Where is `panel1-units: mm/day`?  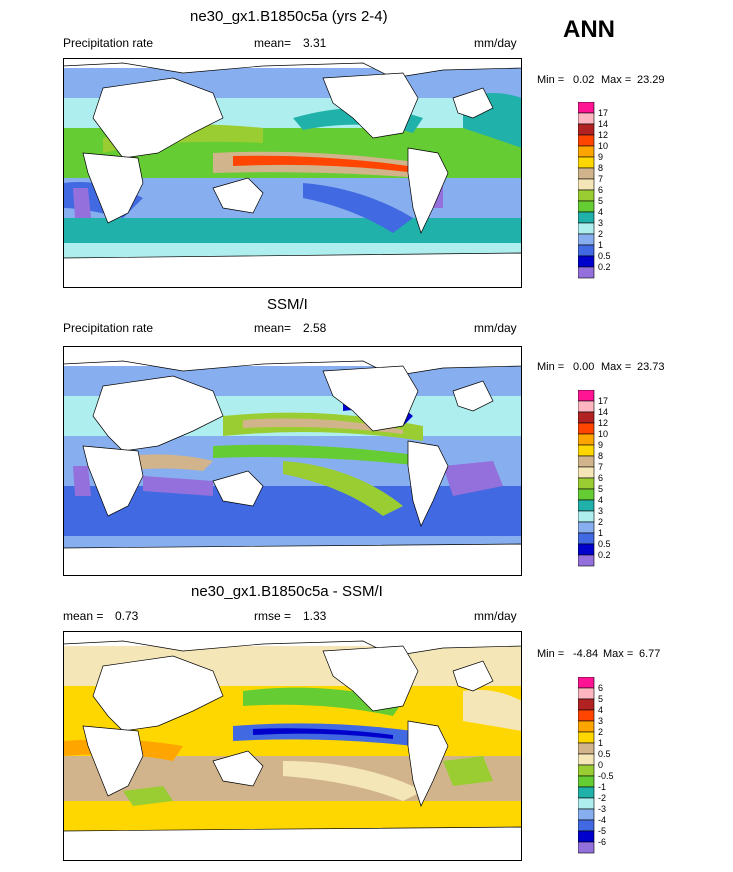 panel1-units: mm/day is located at coordinates (495, 43).